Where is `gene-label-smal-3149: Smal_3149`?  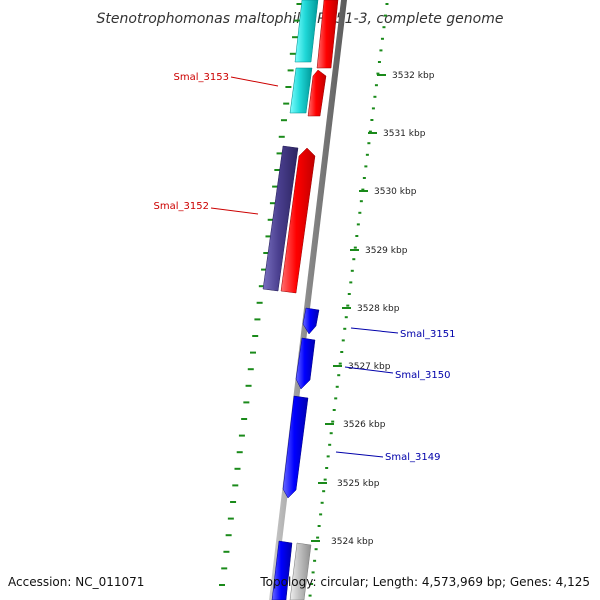 gene-label-smal-3149: Smal_3149 is located at coordinates (412, 457).